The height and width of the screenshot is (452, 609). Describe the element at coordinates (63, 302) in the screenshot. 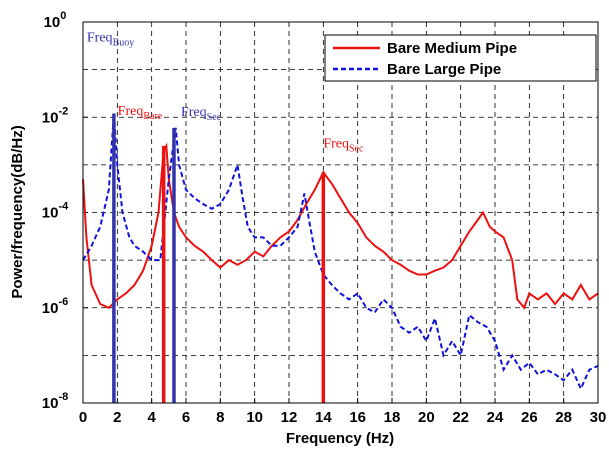

I see `y-tick-exponent: -6` at that location.